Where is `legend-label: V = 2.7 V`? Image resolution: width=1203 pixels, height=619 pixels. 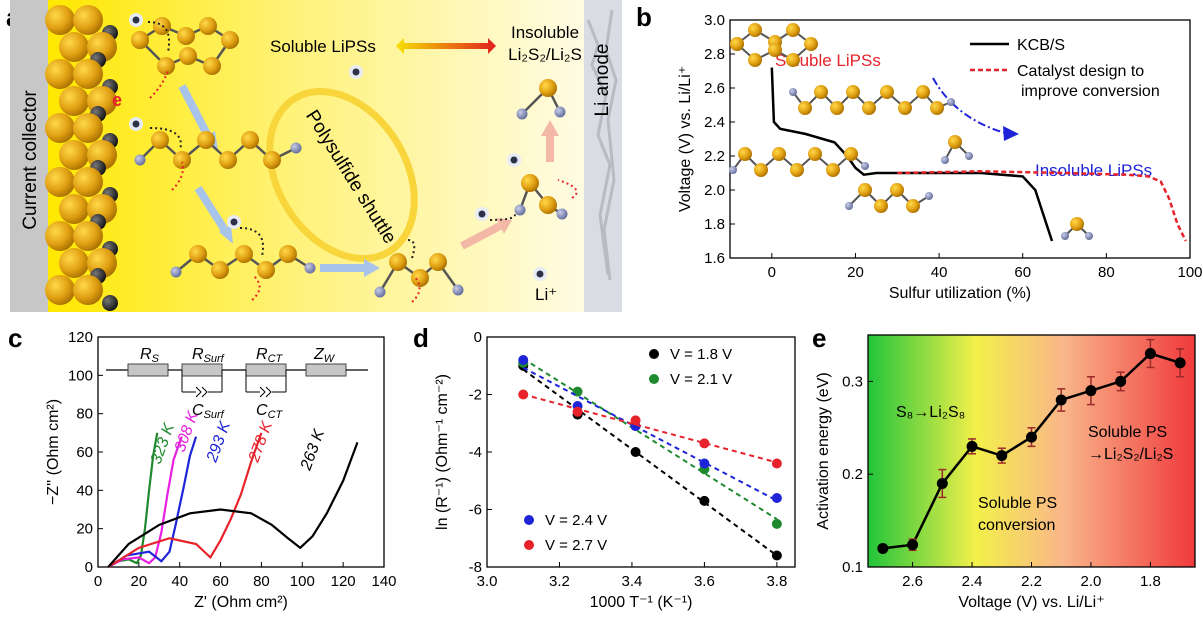
legend-label: V = 2.7 V is located at coordinates (576, 545).